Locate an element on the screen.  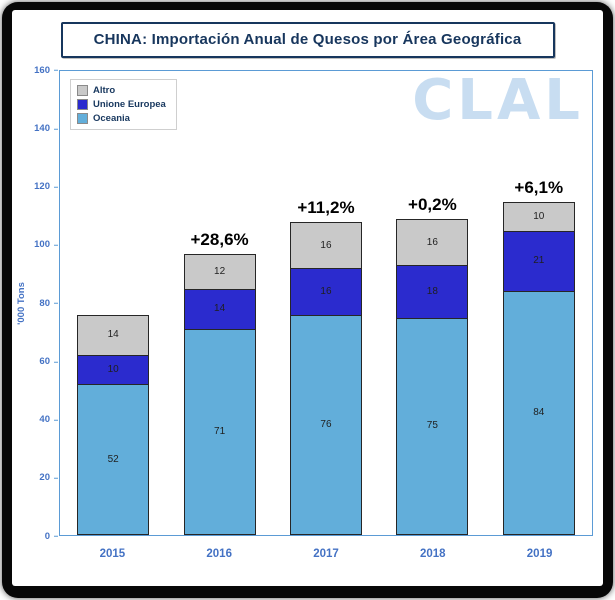
y-tick-label: 120 is located at coordinates (42, 187).